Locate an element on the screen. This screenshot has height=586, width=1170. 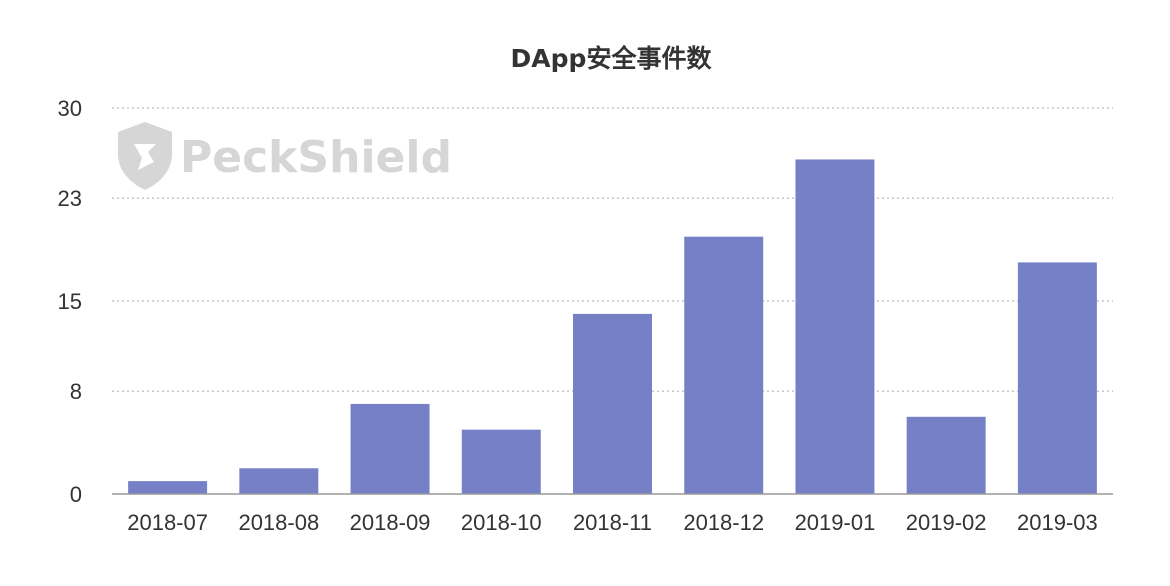
y-tick-label: 15 is located at coordinates (70, 301).